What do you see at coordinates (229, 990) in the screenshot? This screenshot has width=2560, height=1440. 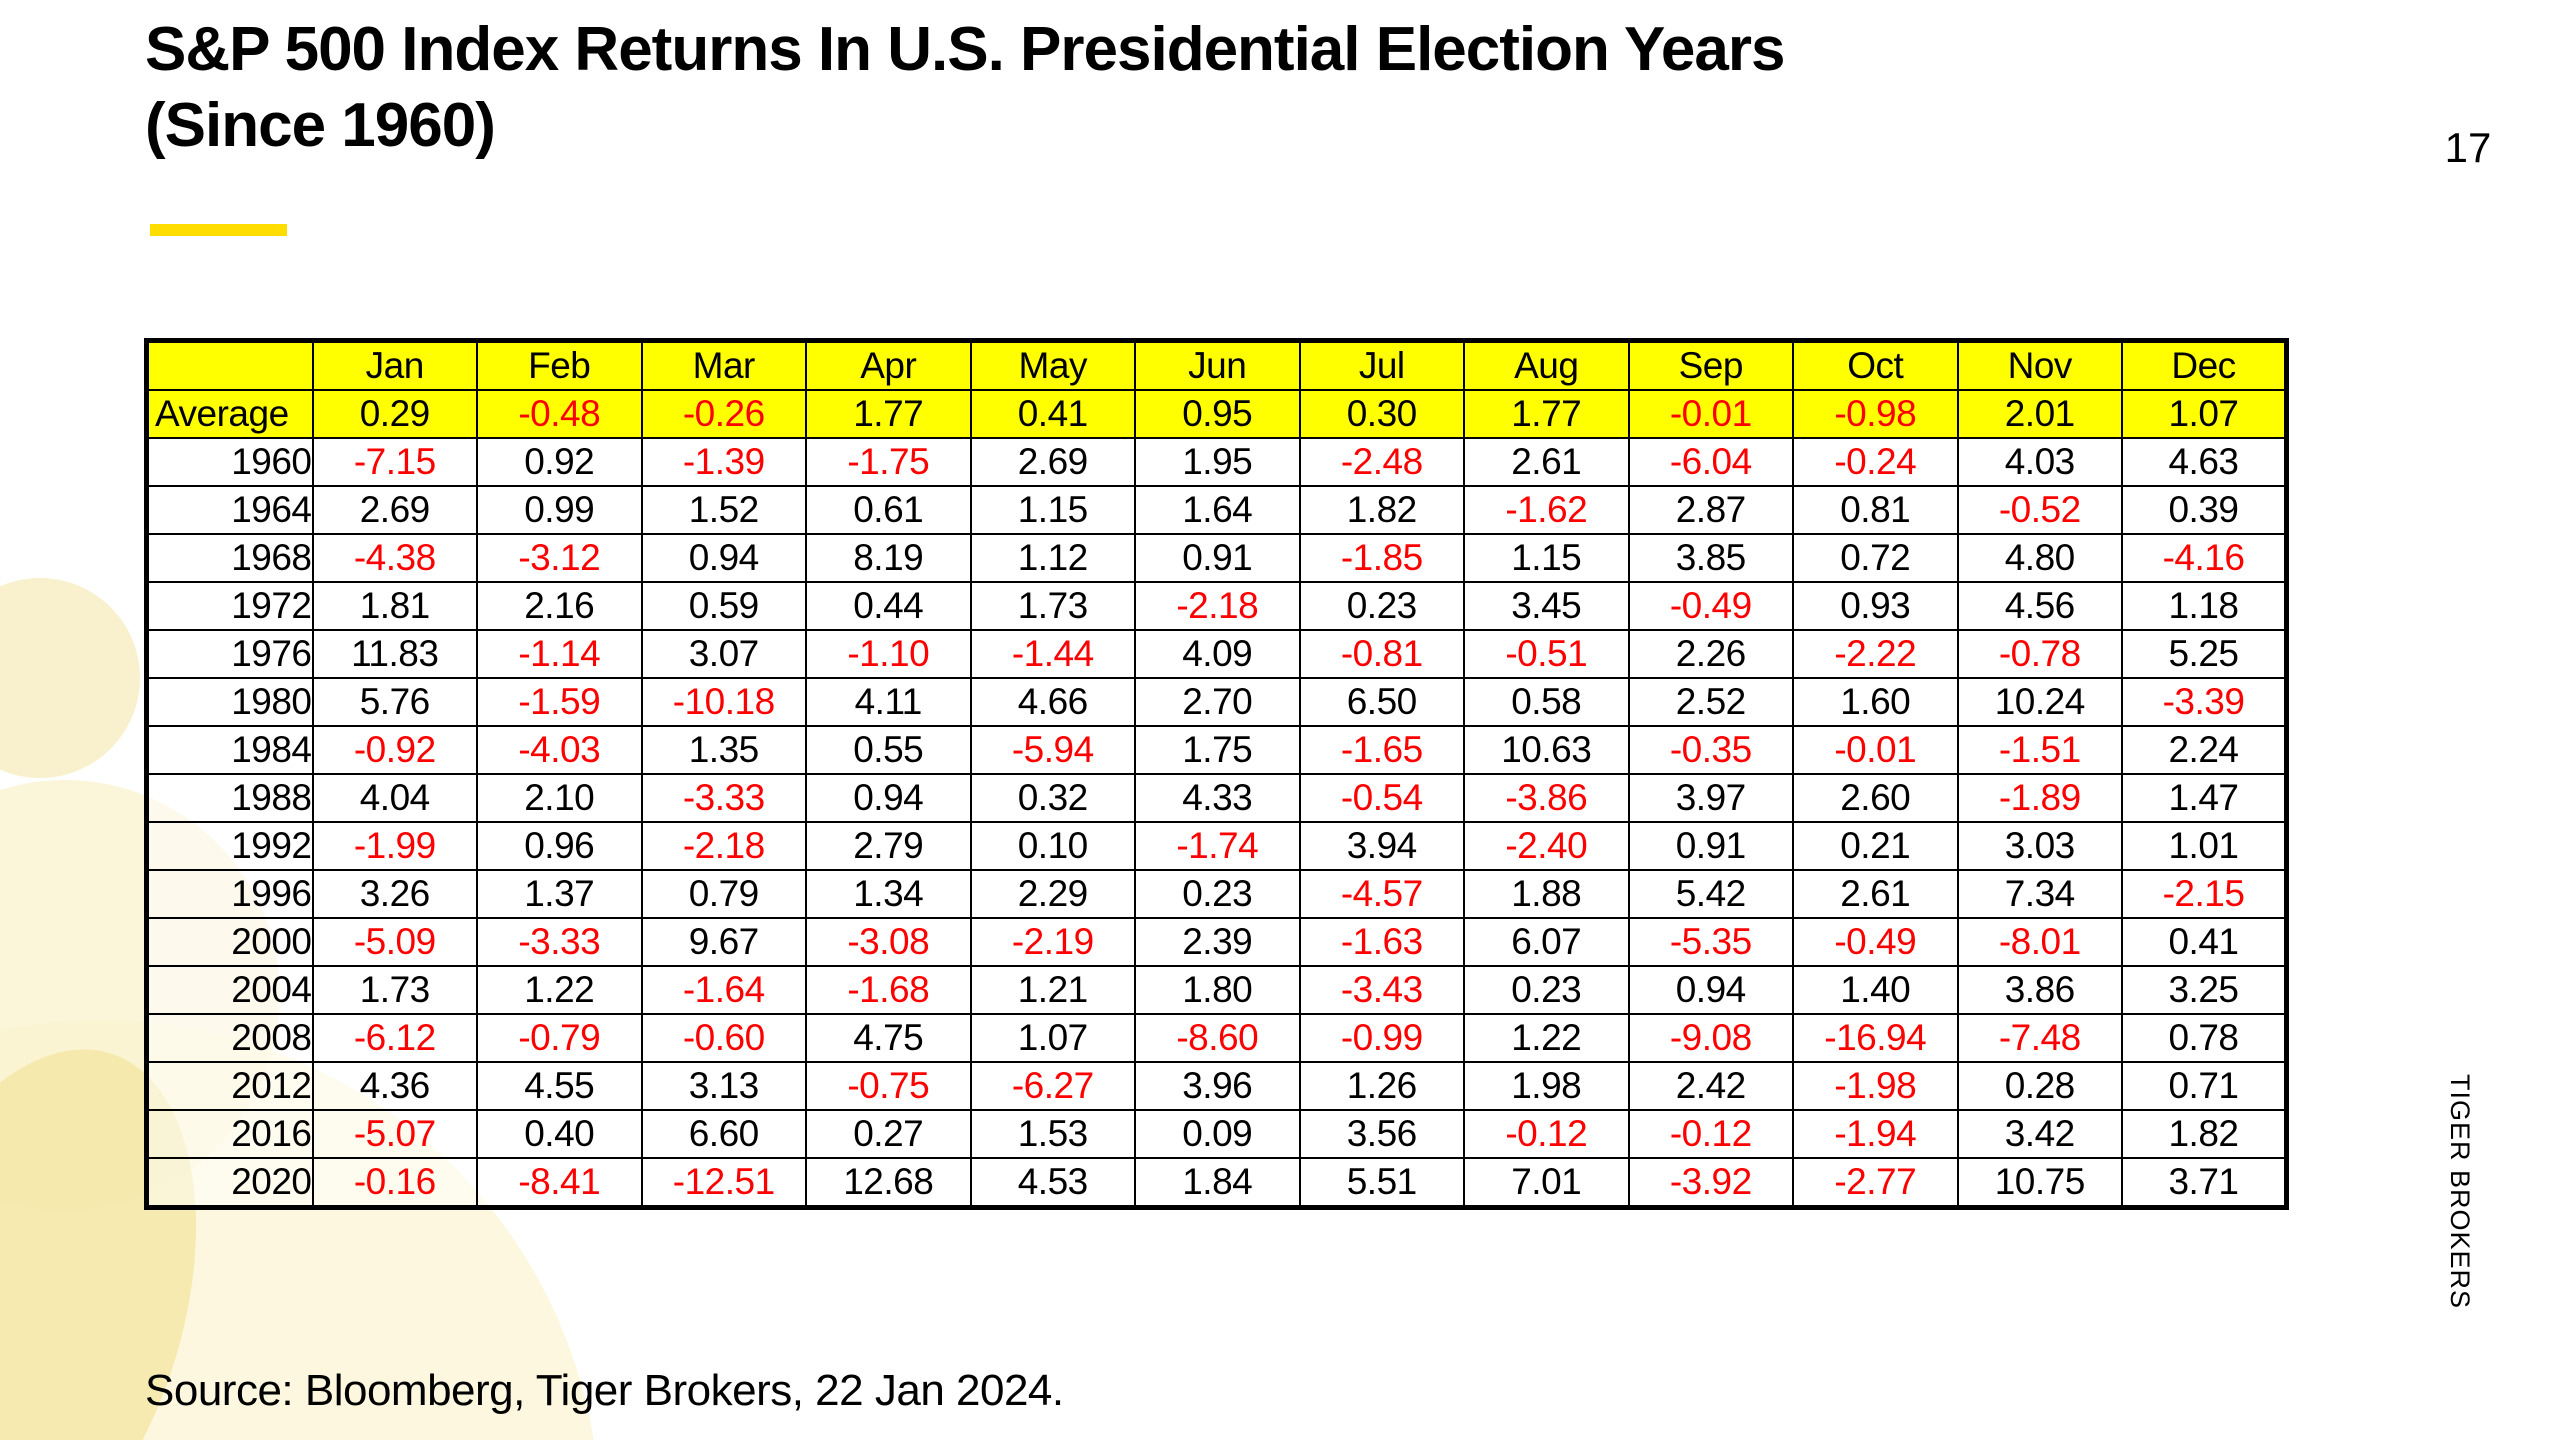 I see `year-cell: 2004` at bounding box center [229, 990].